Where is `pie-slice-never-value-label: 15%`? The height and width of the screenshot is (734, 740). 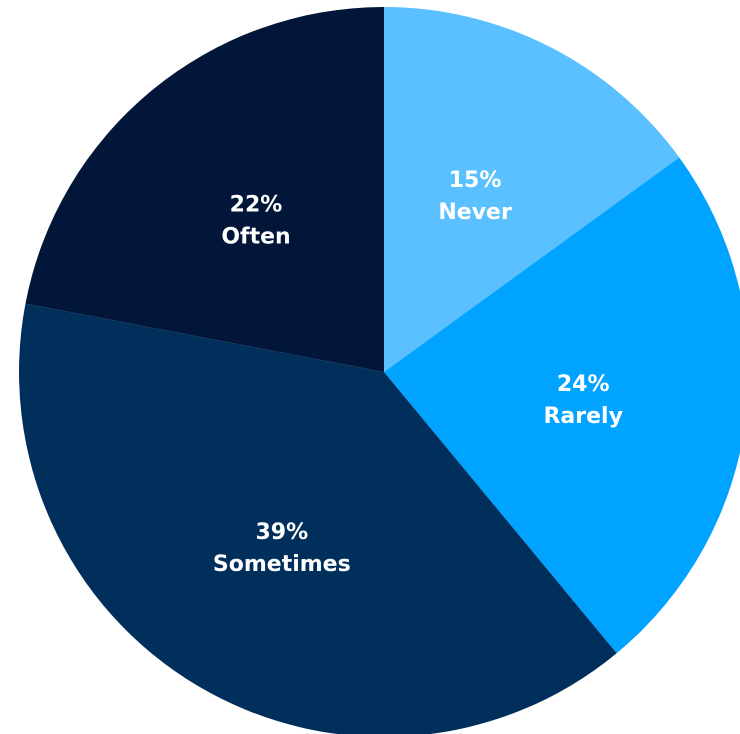 pie-slice-never-value-label: 15% is located at coordinates (475, 180).